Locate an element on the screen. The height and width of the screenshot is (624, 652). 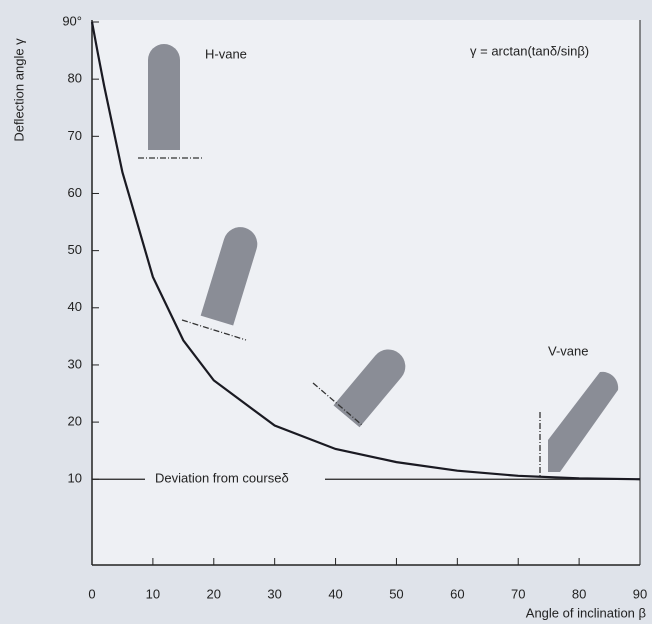
x-tick-label: 90 is located at coordinates (640, 593).